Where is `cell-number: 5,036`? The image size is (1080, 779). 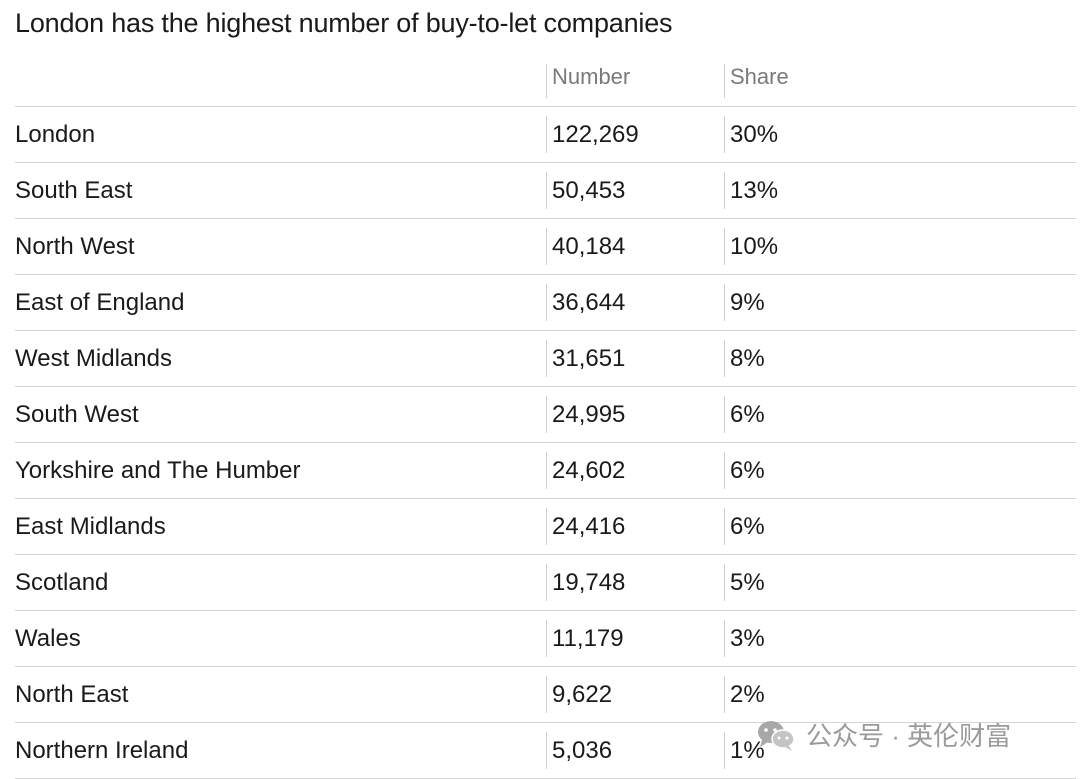
cell-number: 5,036 is located at coordinates (579, 750).